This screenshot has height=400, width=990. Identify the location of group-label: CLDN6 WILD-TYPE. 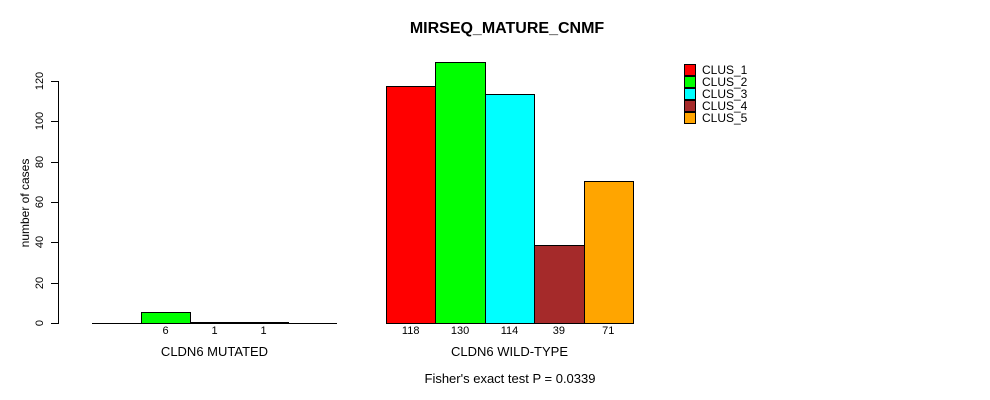
(509, 351).